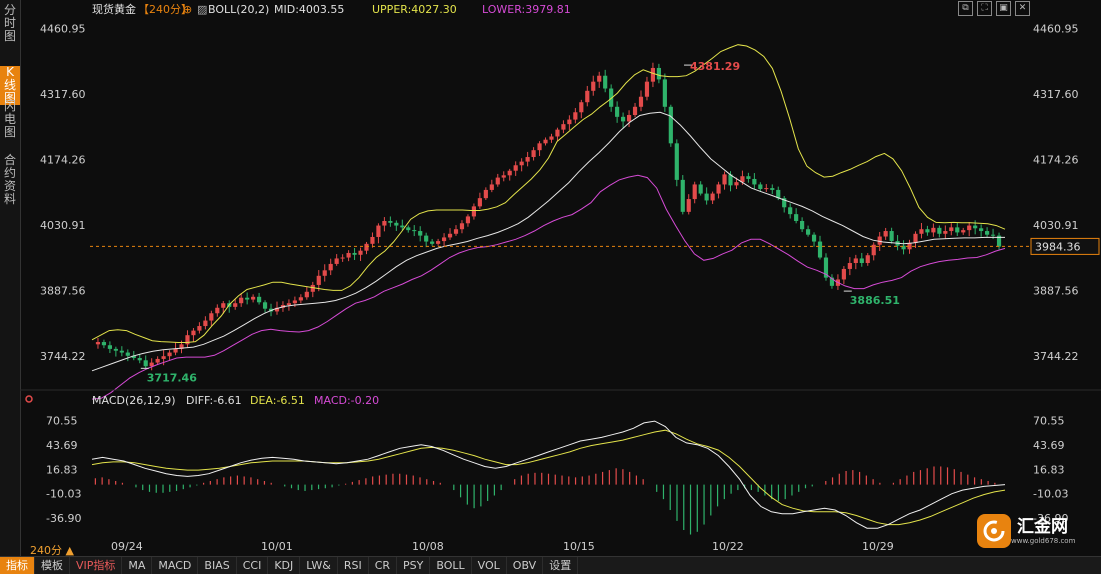 The image size is (1101, 574). Describe the element at coordinates (52, 550) in the screenshot. I see `period-selector: 240分 ▲` at that location.